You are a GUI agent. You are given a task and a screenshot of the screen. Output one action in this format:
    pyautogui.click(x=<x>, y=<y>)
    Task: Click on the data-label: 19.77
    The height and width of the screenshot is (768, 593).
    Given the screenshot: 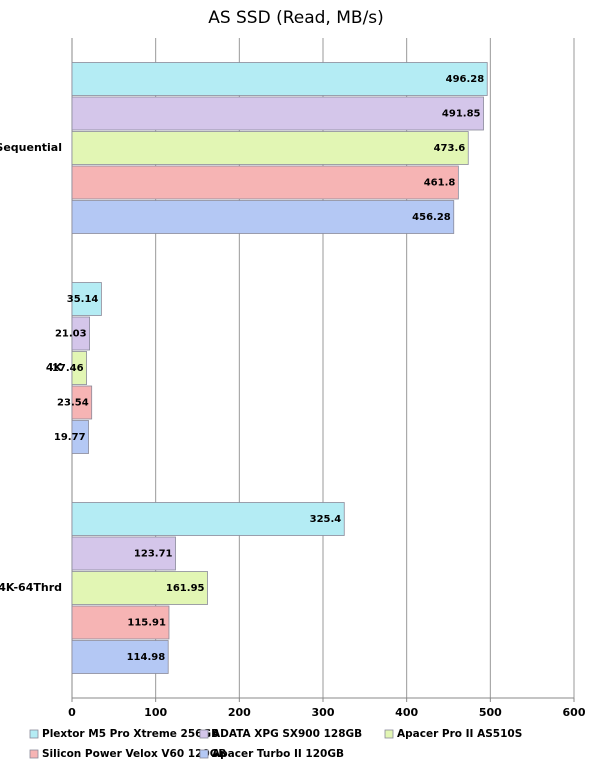 What is the action you would take?
    pyautogui.click(x=70, y=437)
    